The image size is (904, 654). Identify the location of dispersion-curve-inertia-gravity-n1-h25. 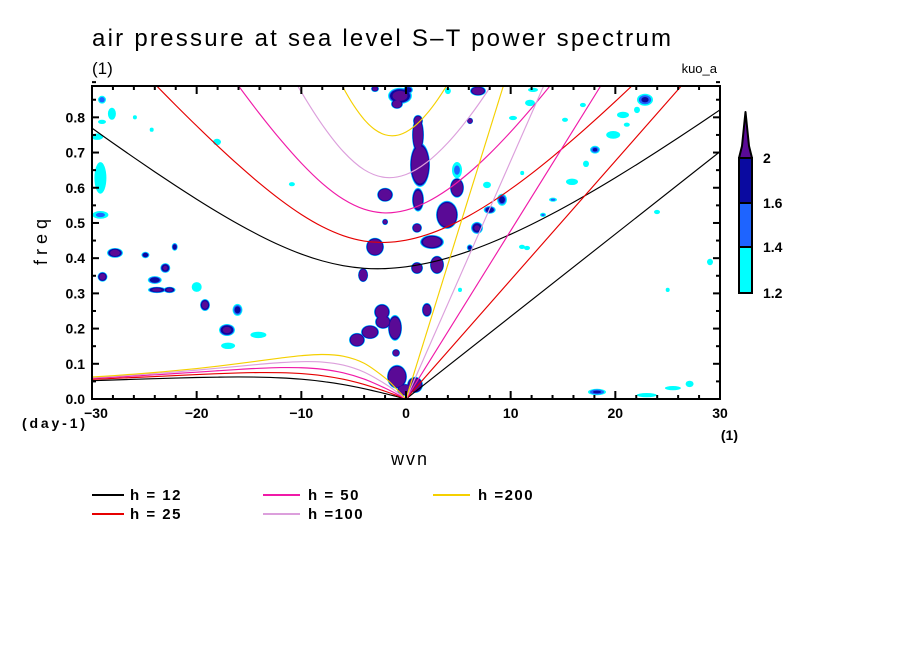
(394, 165).